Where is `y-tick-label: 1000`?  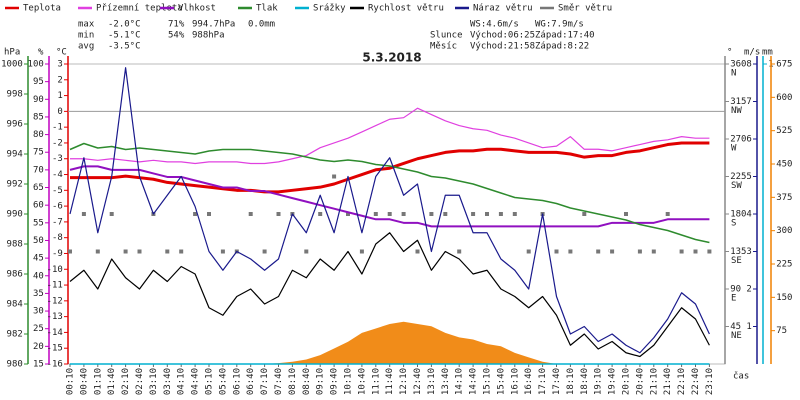 y-tick-label: 1000 is located at coordinates (12, 65).